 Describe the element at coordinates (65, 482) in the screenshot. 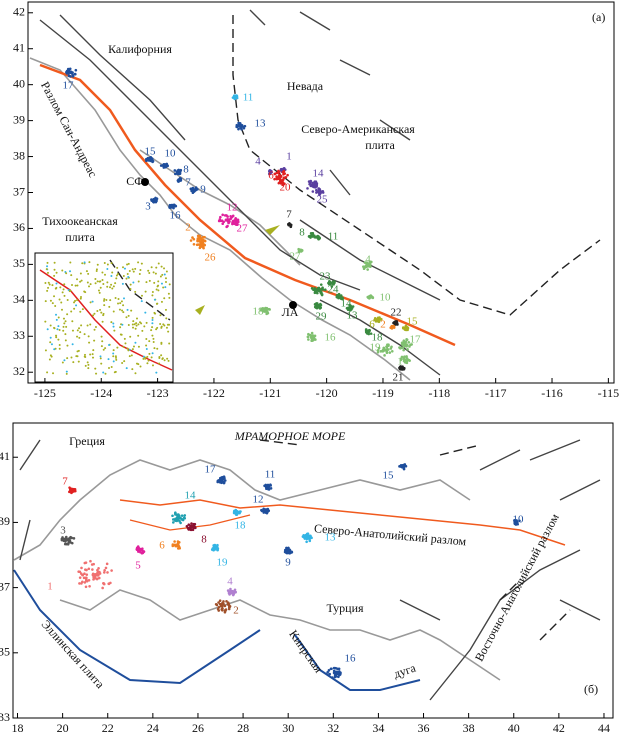

I see `cluster-label: 7` at that location.